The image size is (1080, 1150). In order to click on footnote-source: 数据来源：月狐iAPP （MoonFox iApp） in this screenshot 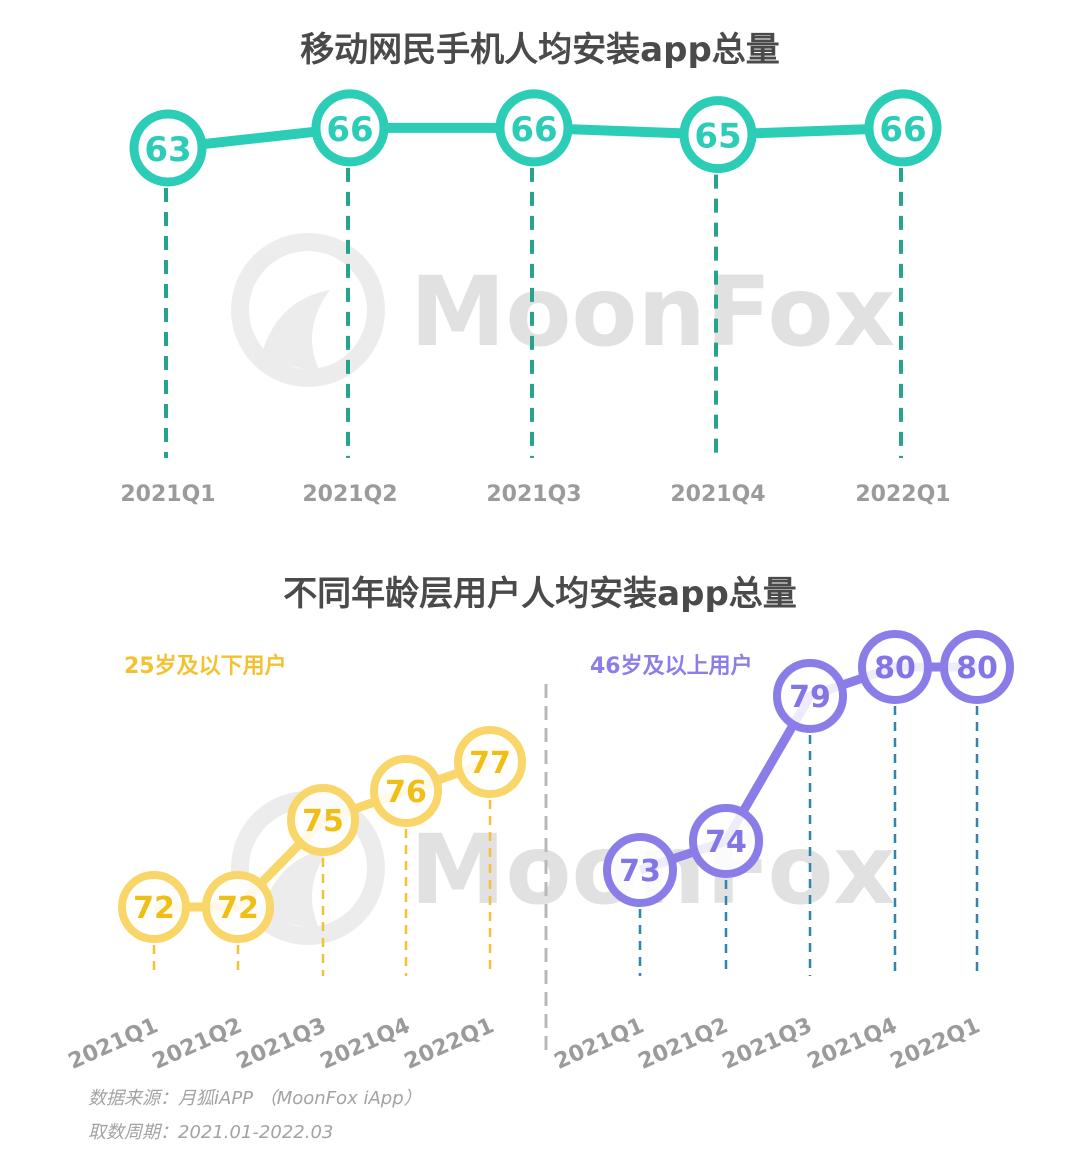, I will do `click(255, 1098)`.